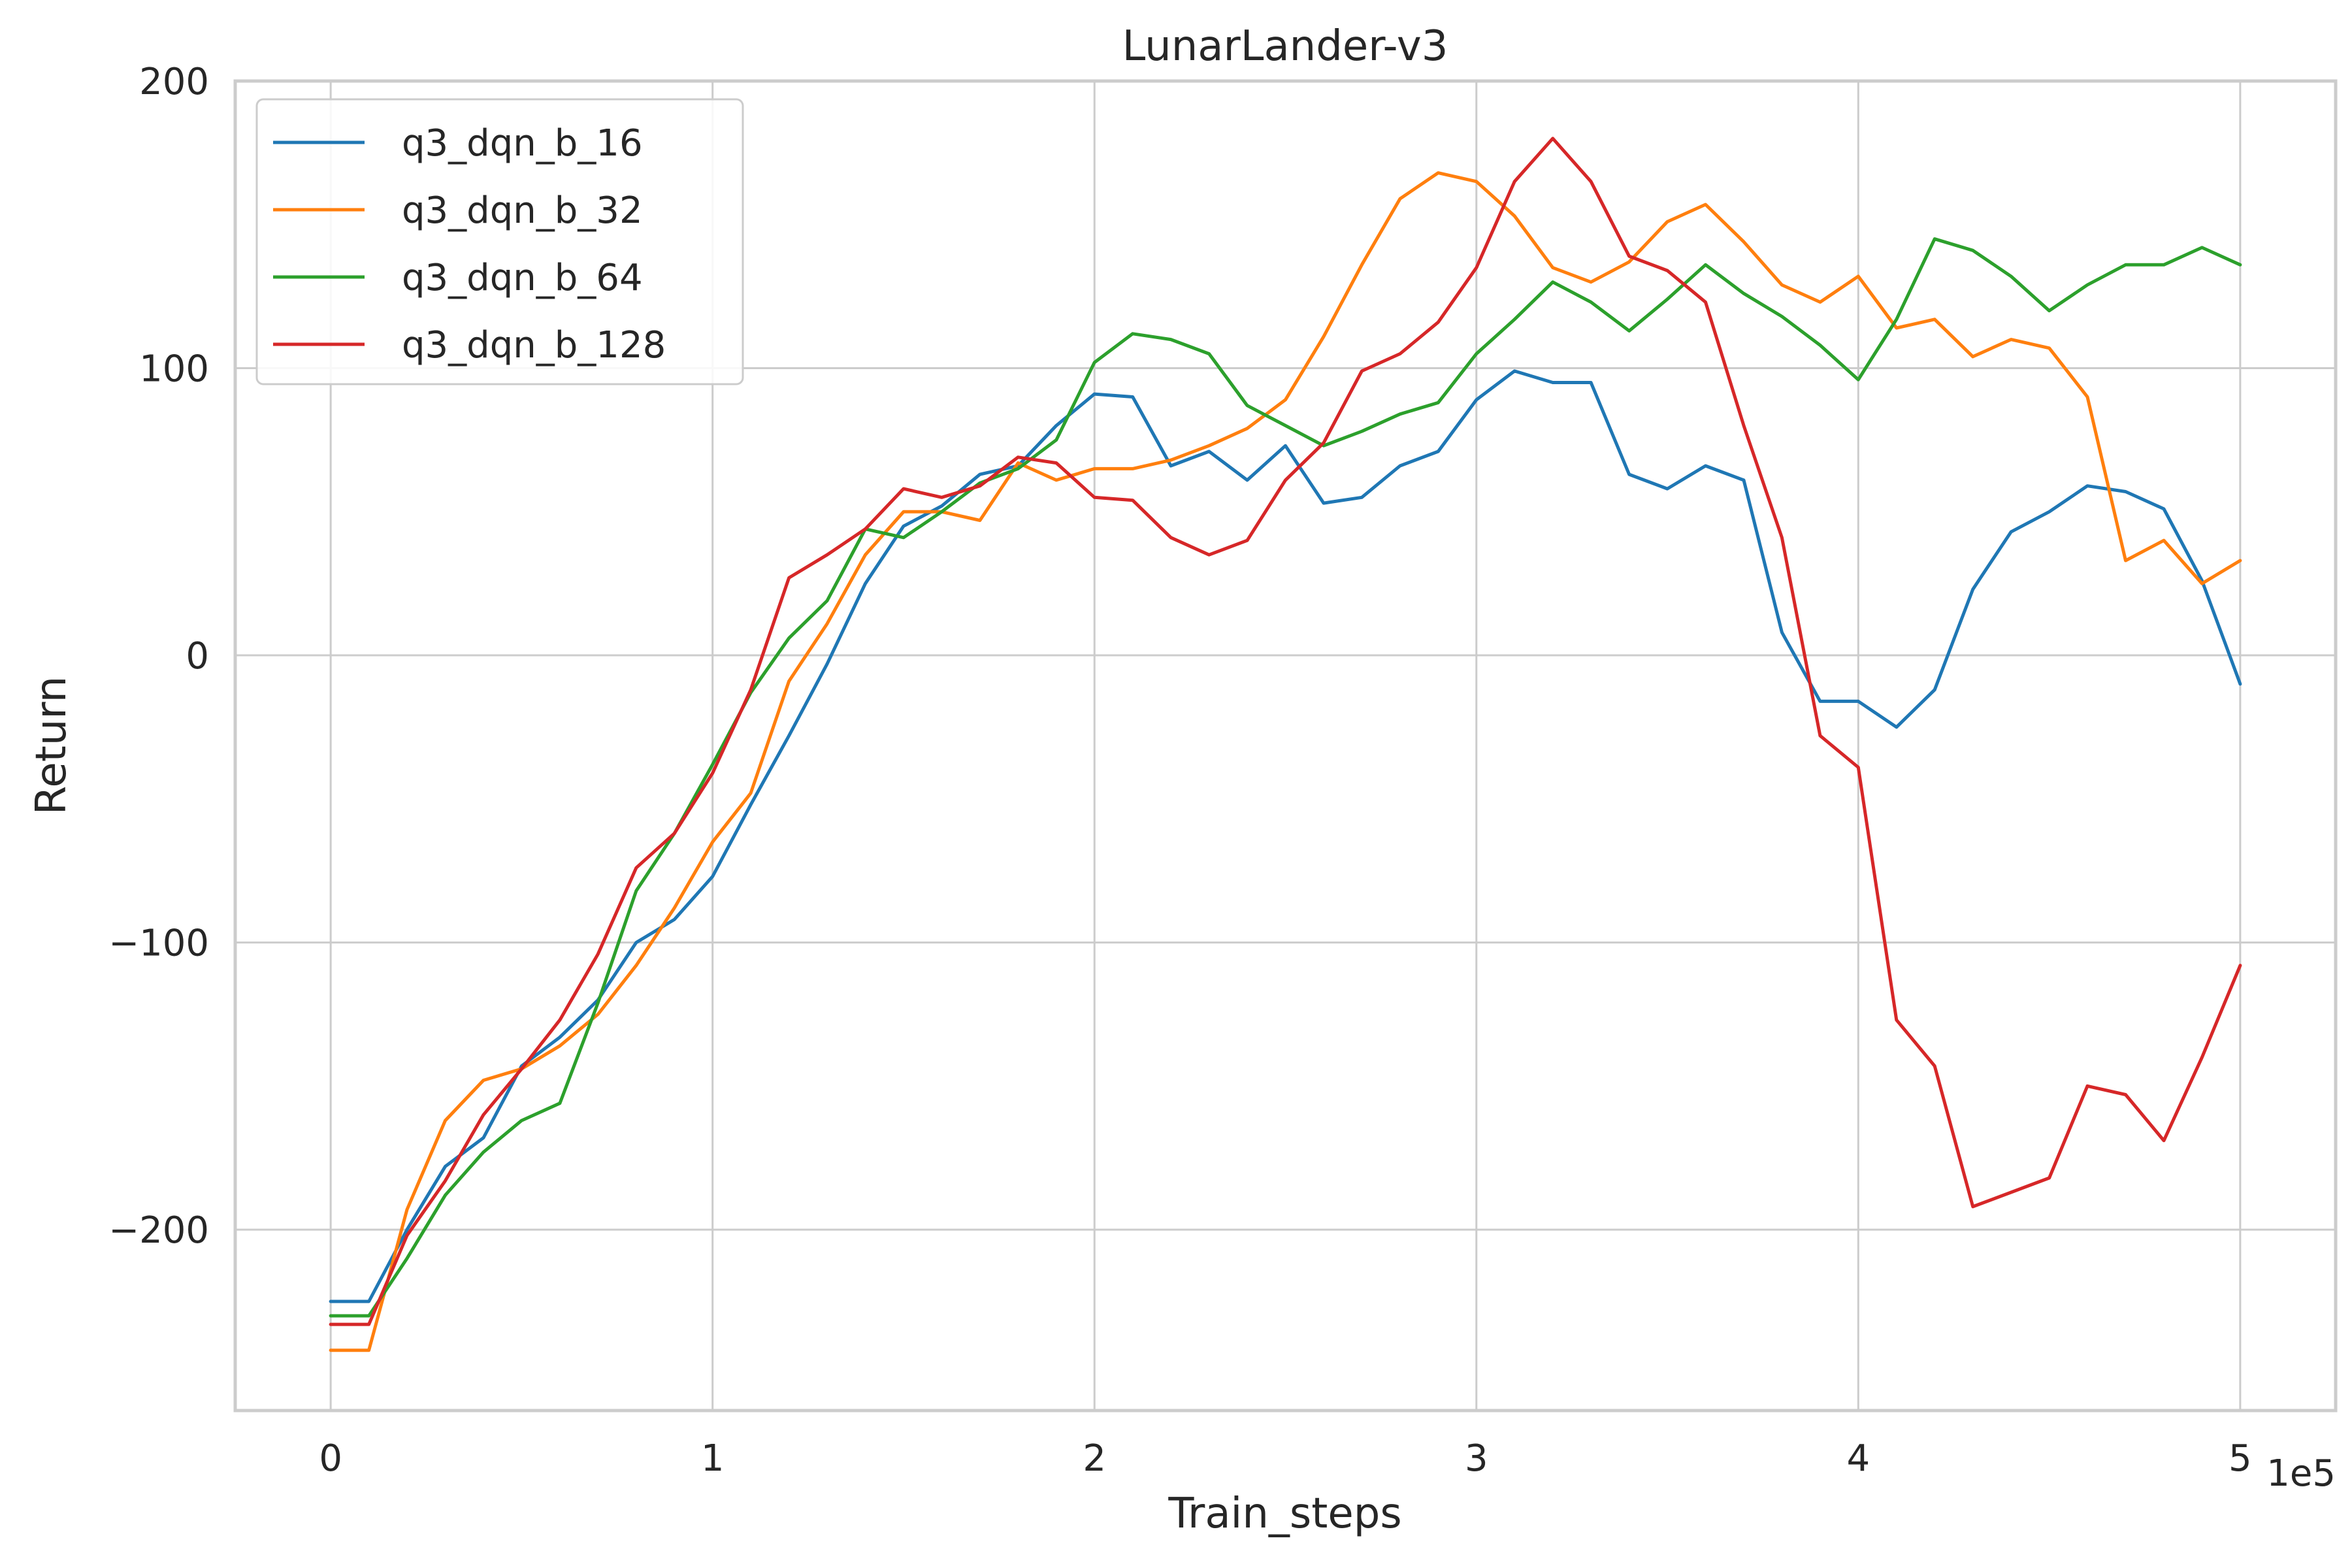  What do you see at coordinates (713, 1458) in the screenshot?
I see `x-tick-label: 1` at bounding box center [713, 1458].